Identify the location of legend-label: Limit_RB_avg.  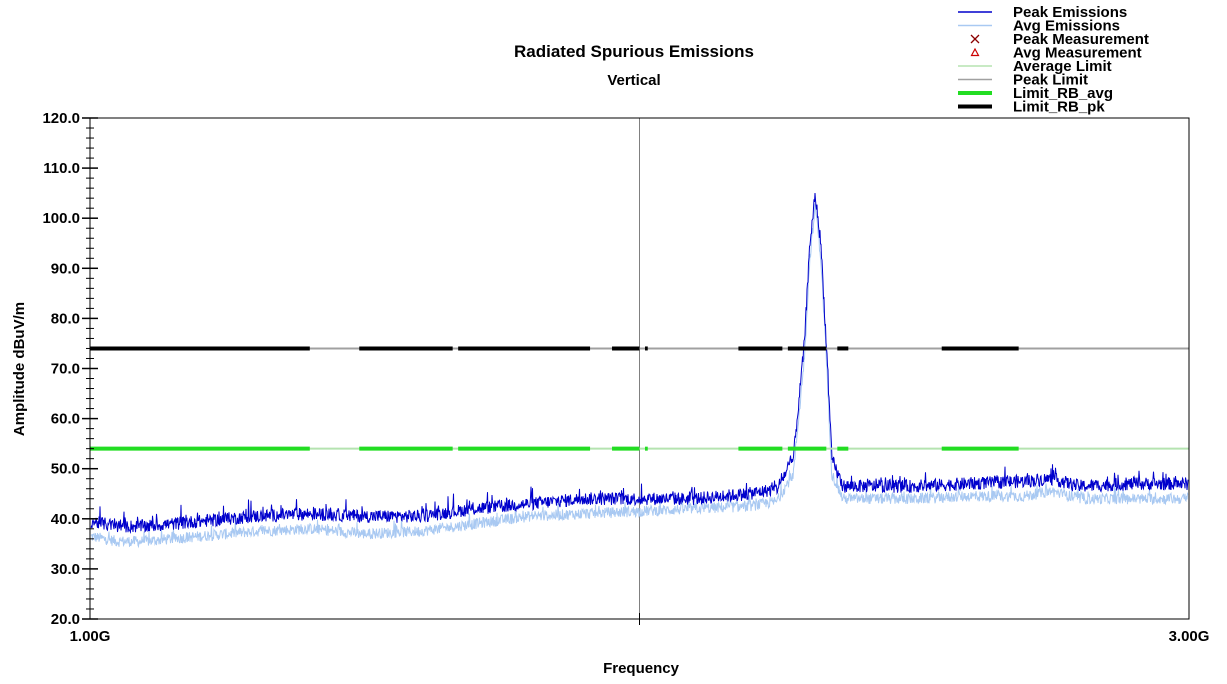
(1063, 93).